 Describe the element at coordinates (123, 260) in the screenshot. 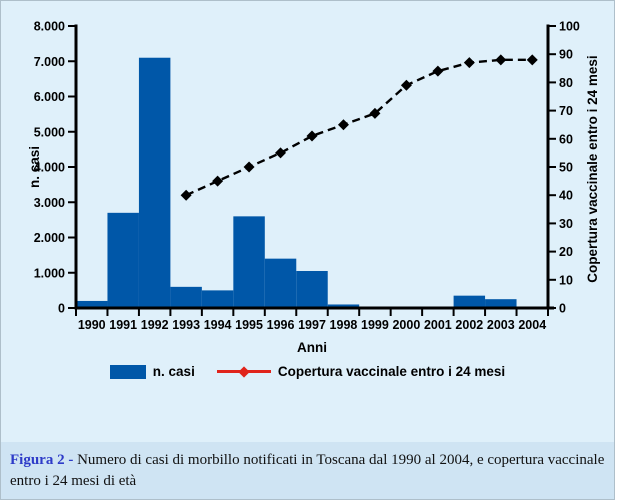

I see `bar-1991` at that location.